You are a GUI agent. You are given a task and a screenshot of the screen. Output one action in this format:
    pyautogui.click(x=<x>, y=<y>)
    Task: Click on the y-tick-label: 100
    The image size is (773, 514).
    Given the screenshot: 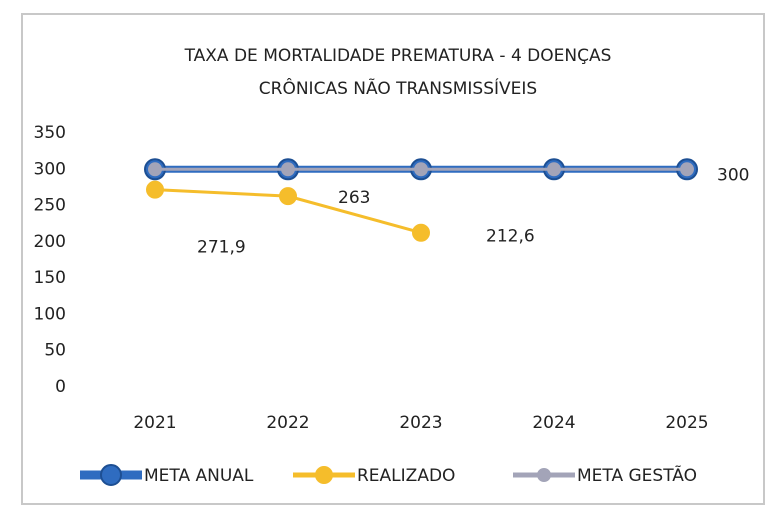 What is the action you would take?
    pyautogui.click(x=50, y=314)
    